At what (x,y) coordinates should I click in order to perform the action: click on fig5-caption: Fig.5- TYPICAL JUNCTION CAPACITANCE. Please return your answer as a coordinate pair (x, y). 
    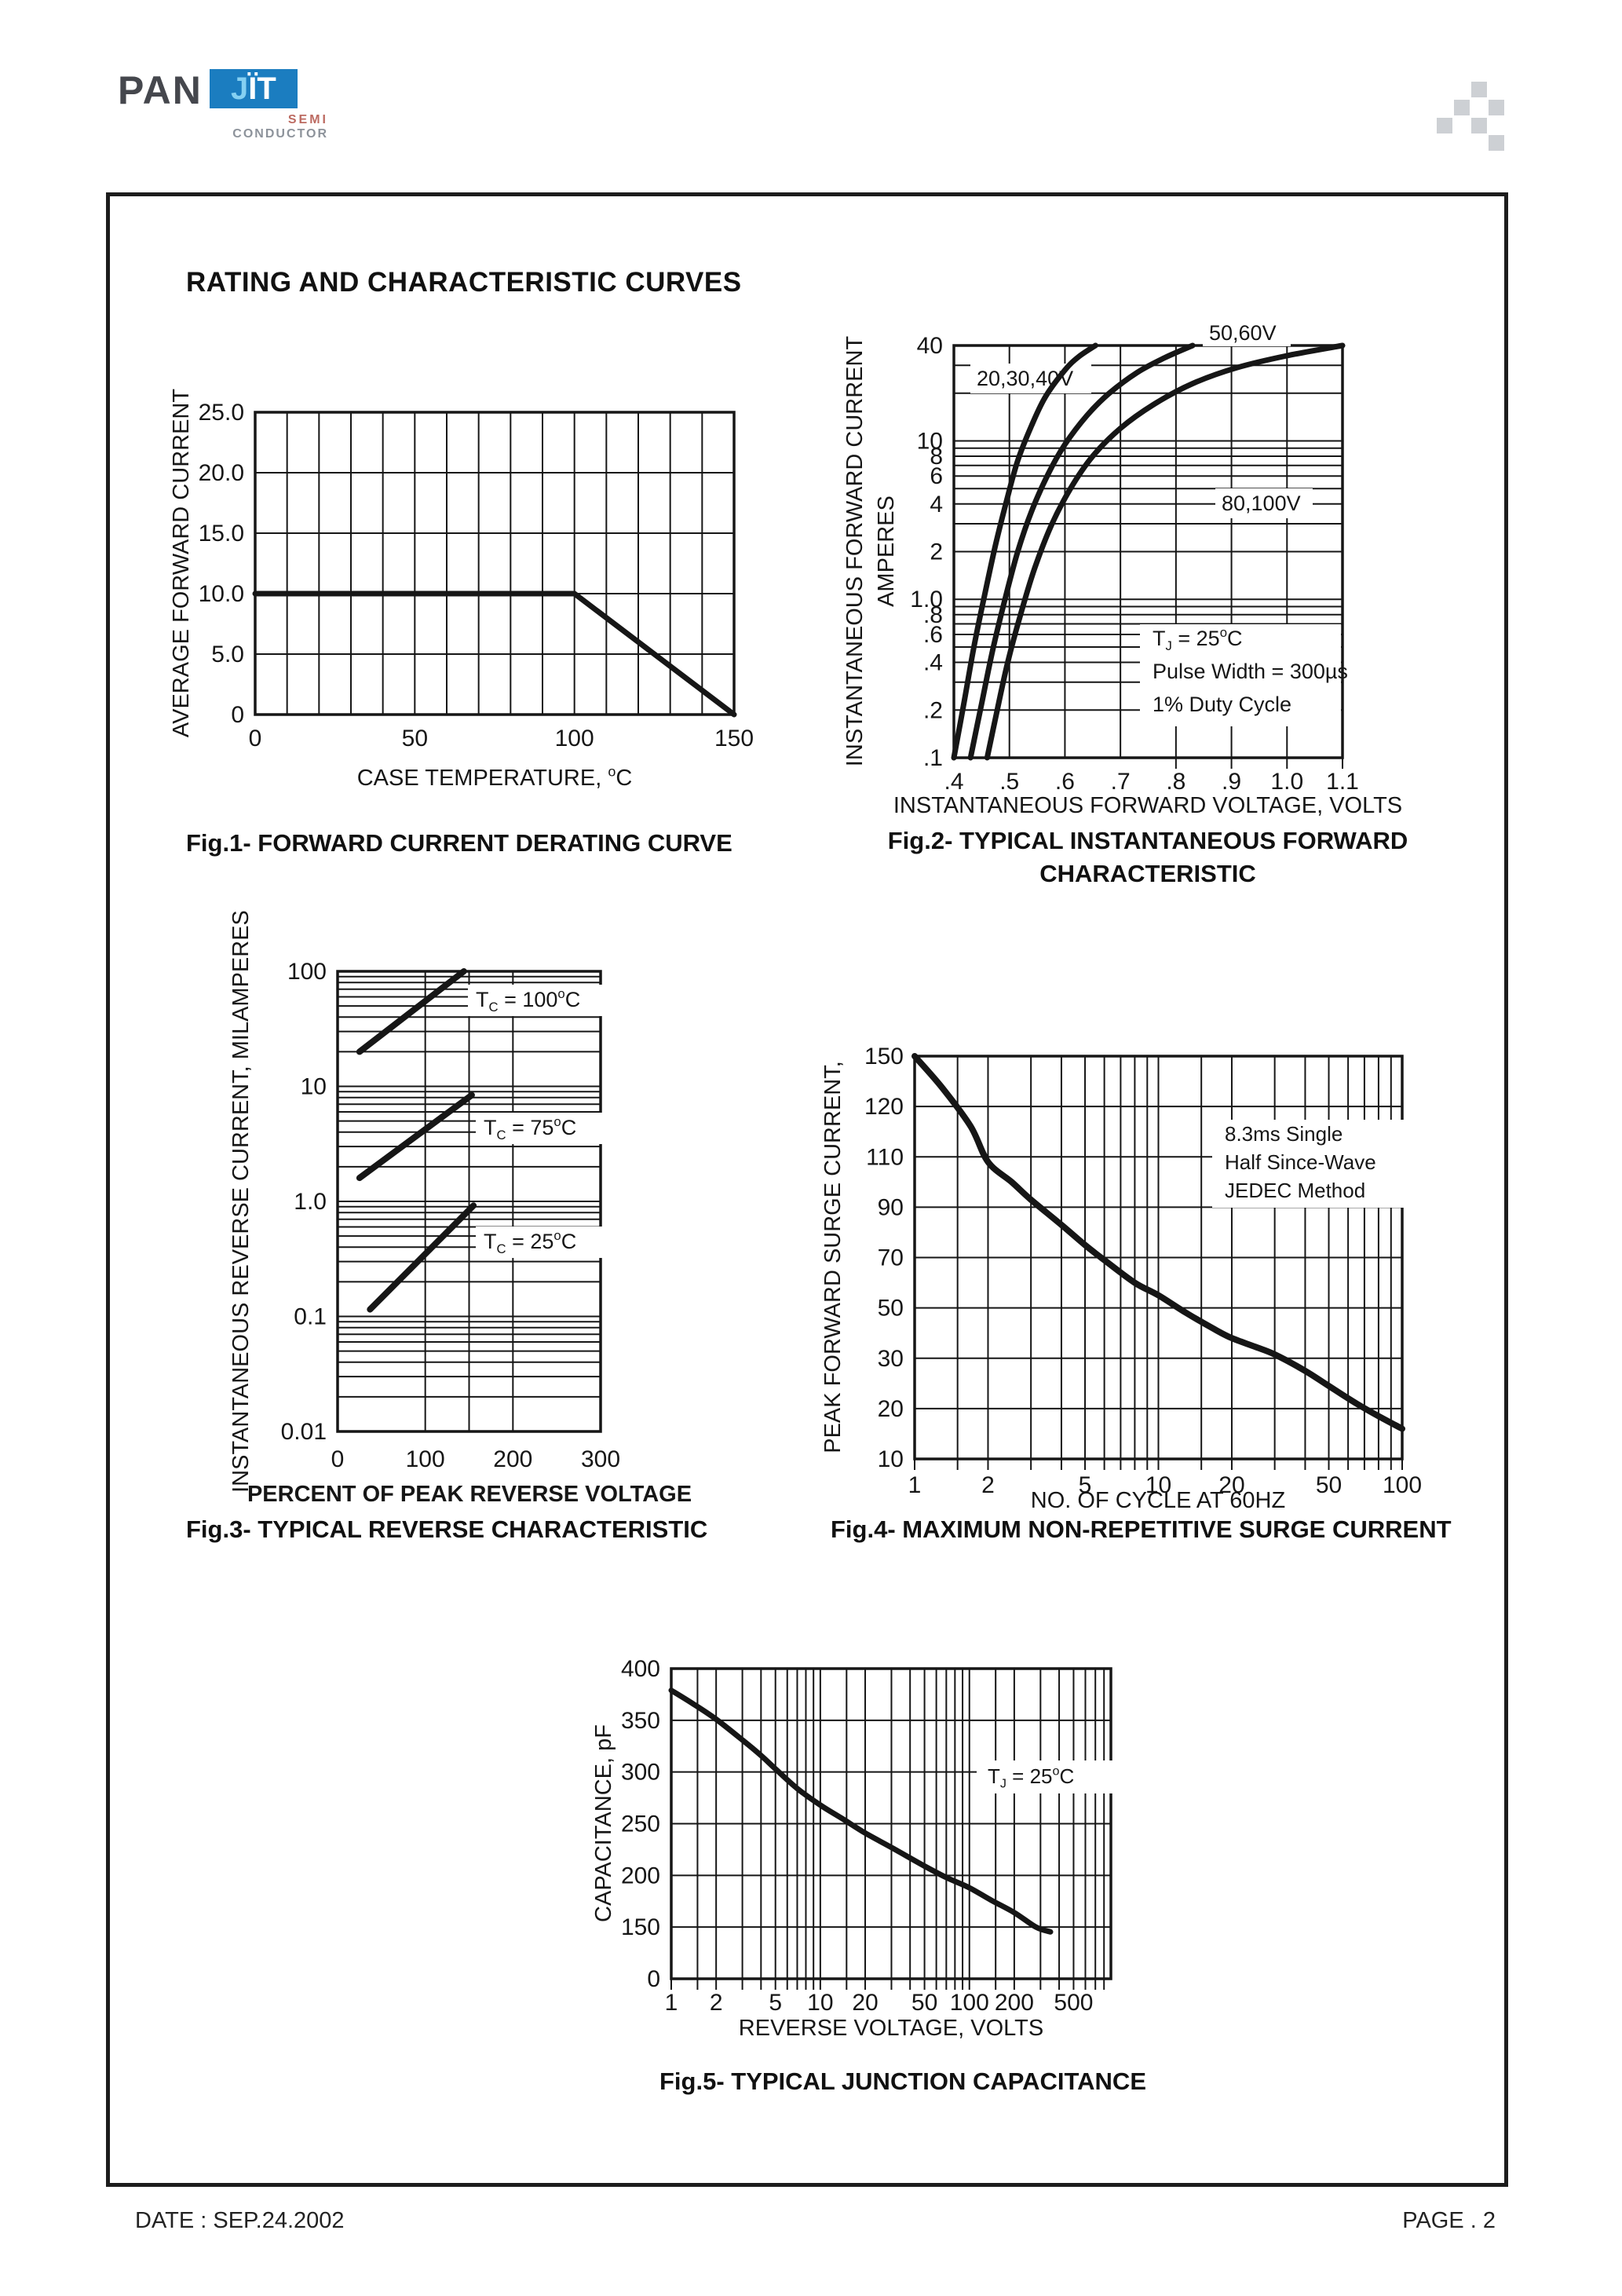
    Looking at the image, I should click on (902, 2081).